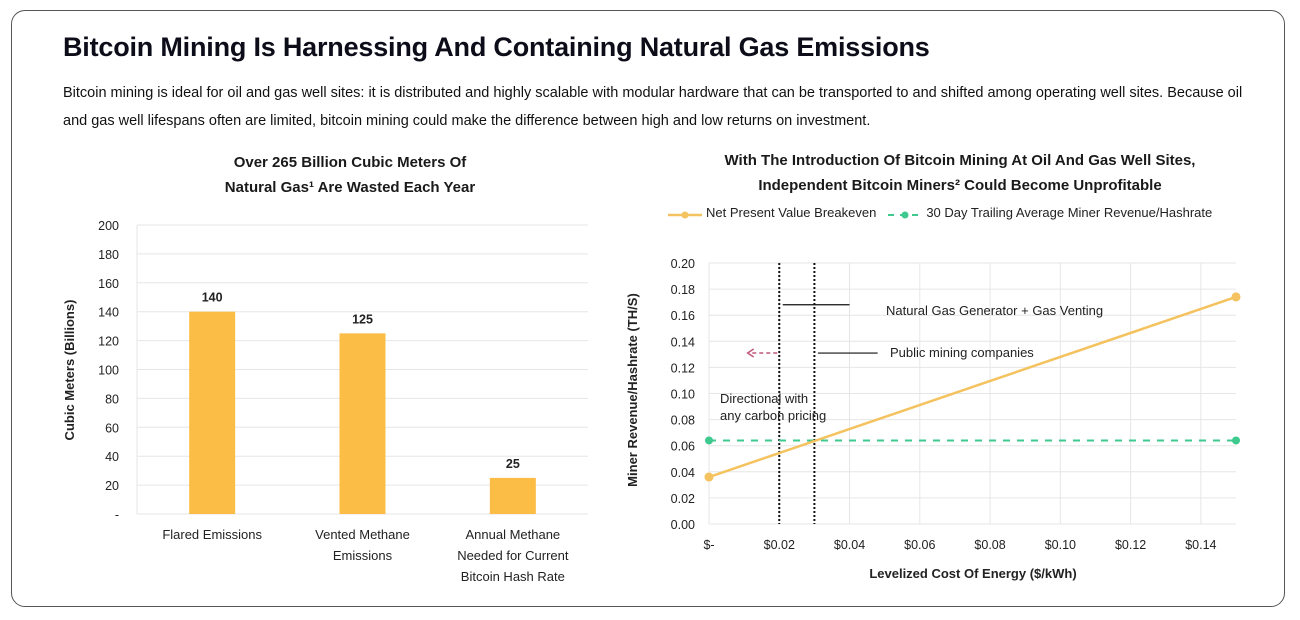 Image resolution: width=1300 pixels, height=620 pixels. Describe the element at coordinates (362, 319) in the screenshot. I see `bar-data-label: 125` at that location.